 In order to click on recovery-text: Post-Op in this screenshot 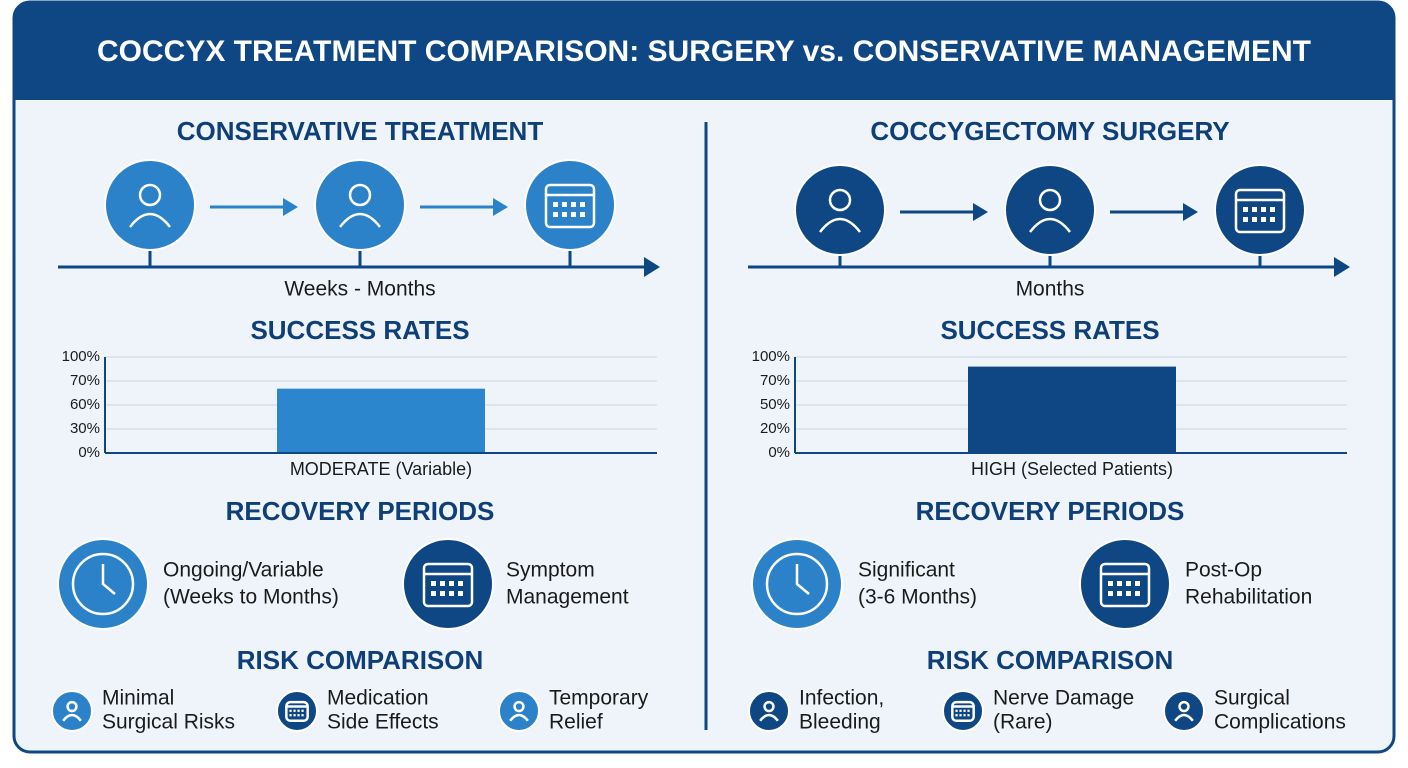, I will do `click(1223, 570)`.